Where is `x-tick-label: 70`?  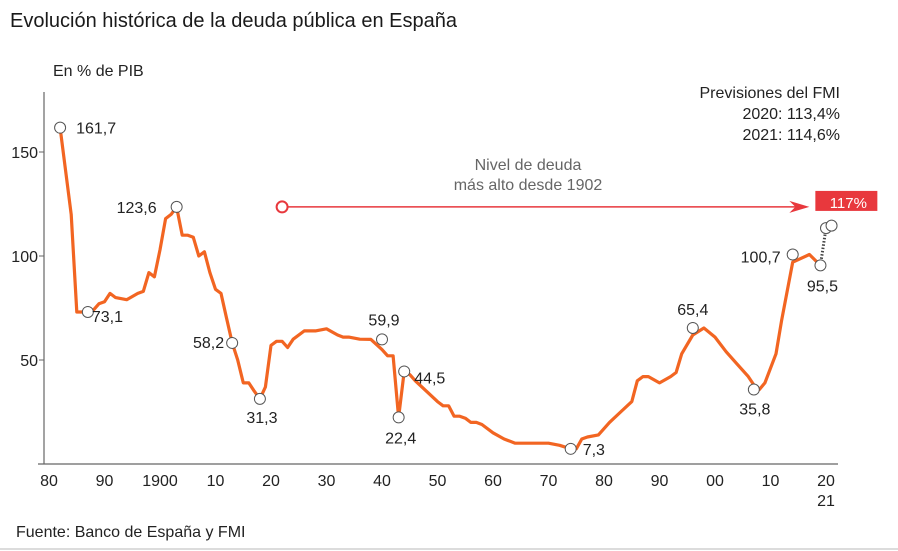
x-tick-label: 70 is located at coordinates (549, 481).